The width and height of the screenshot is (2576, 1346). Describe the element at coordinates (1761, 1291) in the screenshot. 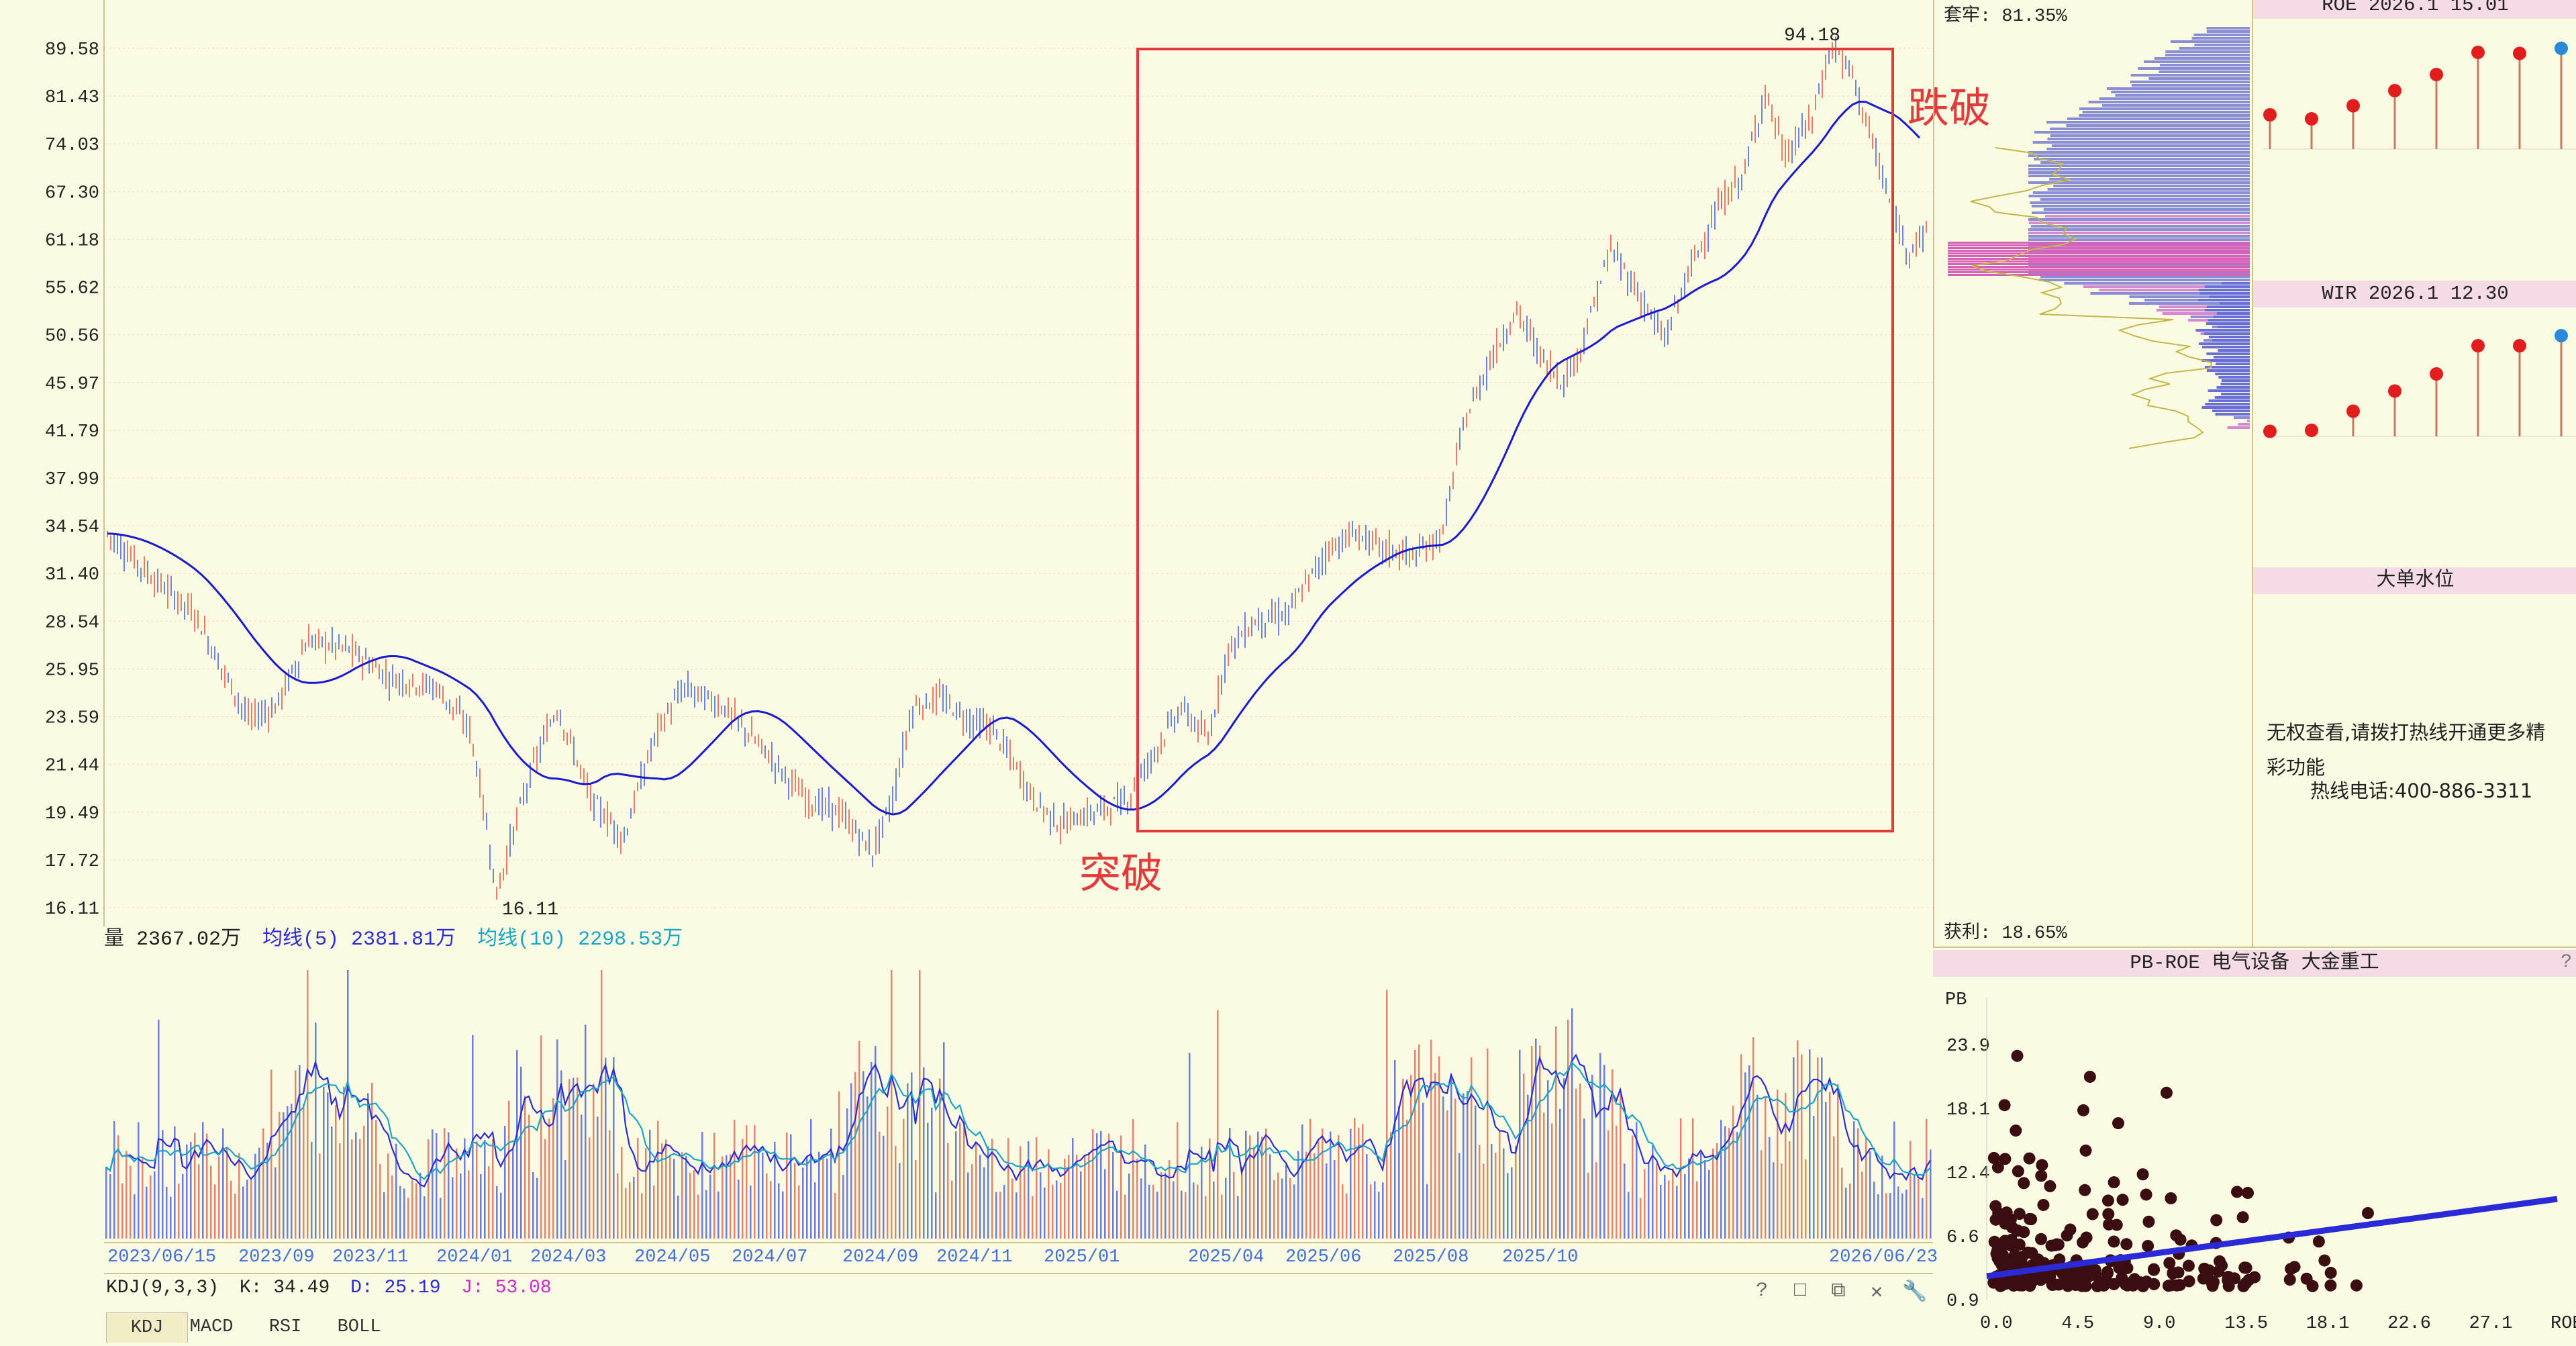

I see `help-icon: ?` at that location.